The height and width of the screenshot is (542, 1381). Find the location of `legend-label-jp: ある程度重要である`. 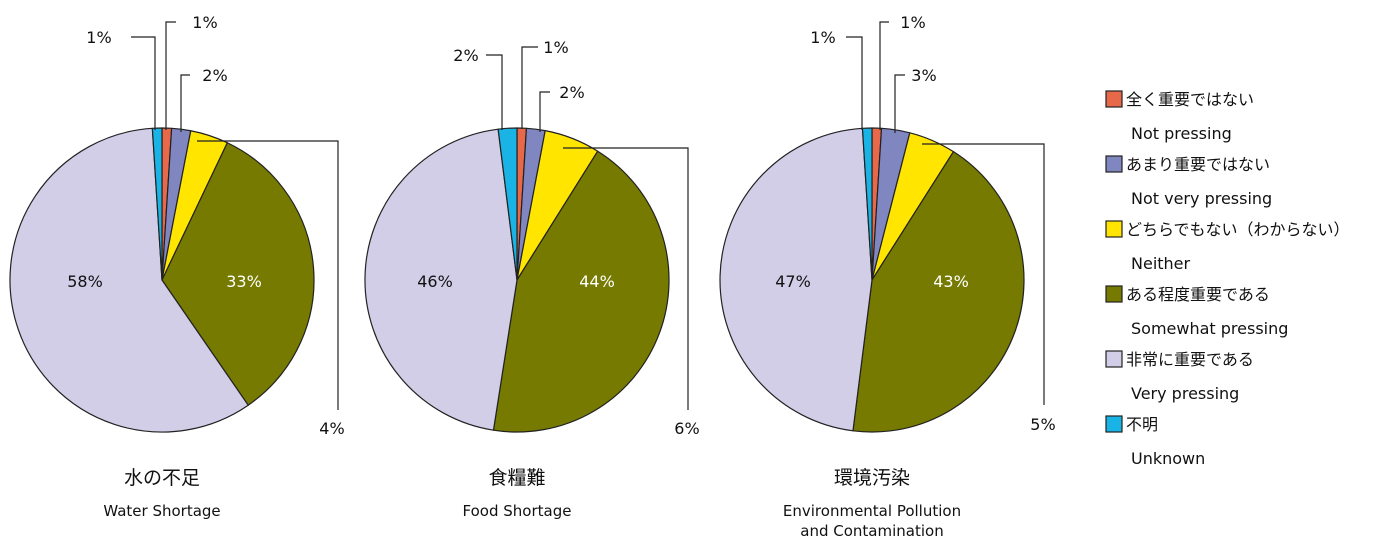

legend-label-jp: ある程度重要である is located at coordinates (1198, 294).